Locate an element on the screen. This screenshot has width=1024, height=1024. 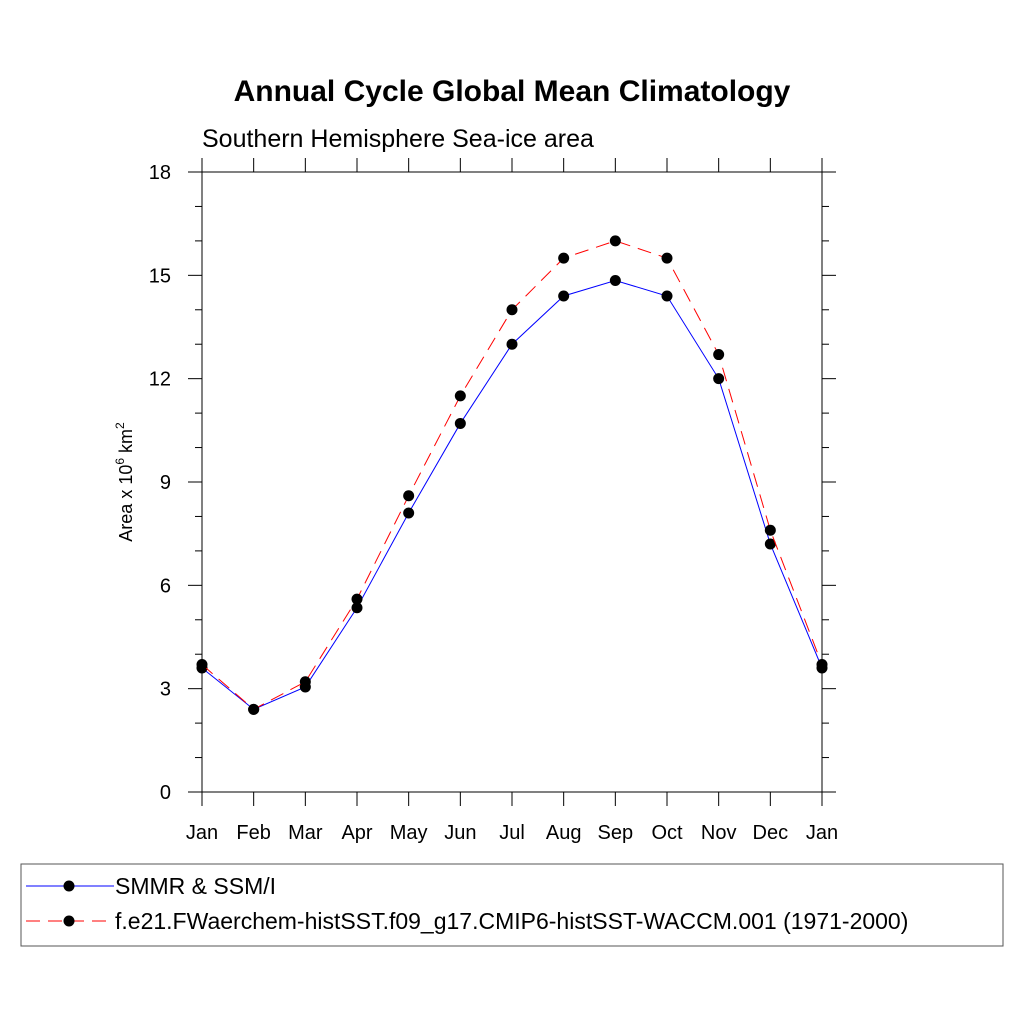
x-tick-label: Nov is located at coordinates (719, 833).